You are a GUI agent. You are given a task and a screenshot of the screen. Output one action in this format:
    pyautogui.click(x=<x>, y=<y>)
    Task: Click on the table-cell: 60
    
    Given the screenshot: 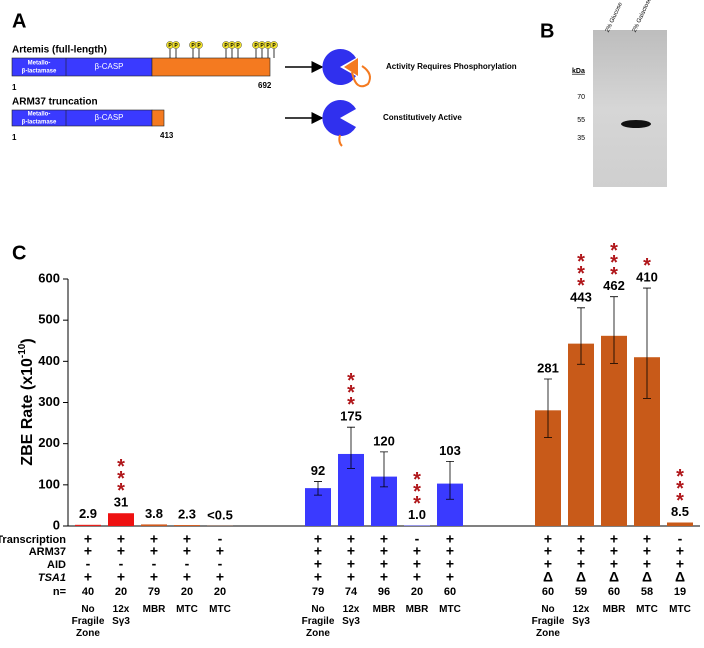 What is the action you would take?
    pyautogui.click(x=548, y=592)
    